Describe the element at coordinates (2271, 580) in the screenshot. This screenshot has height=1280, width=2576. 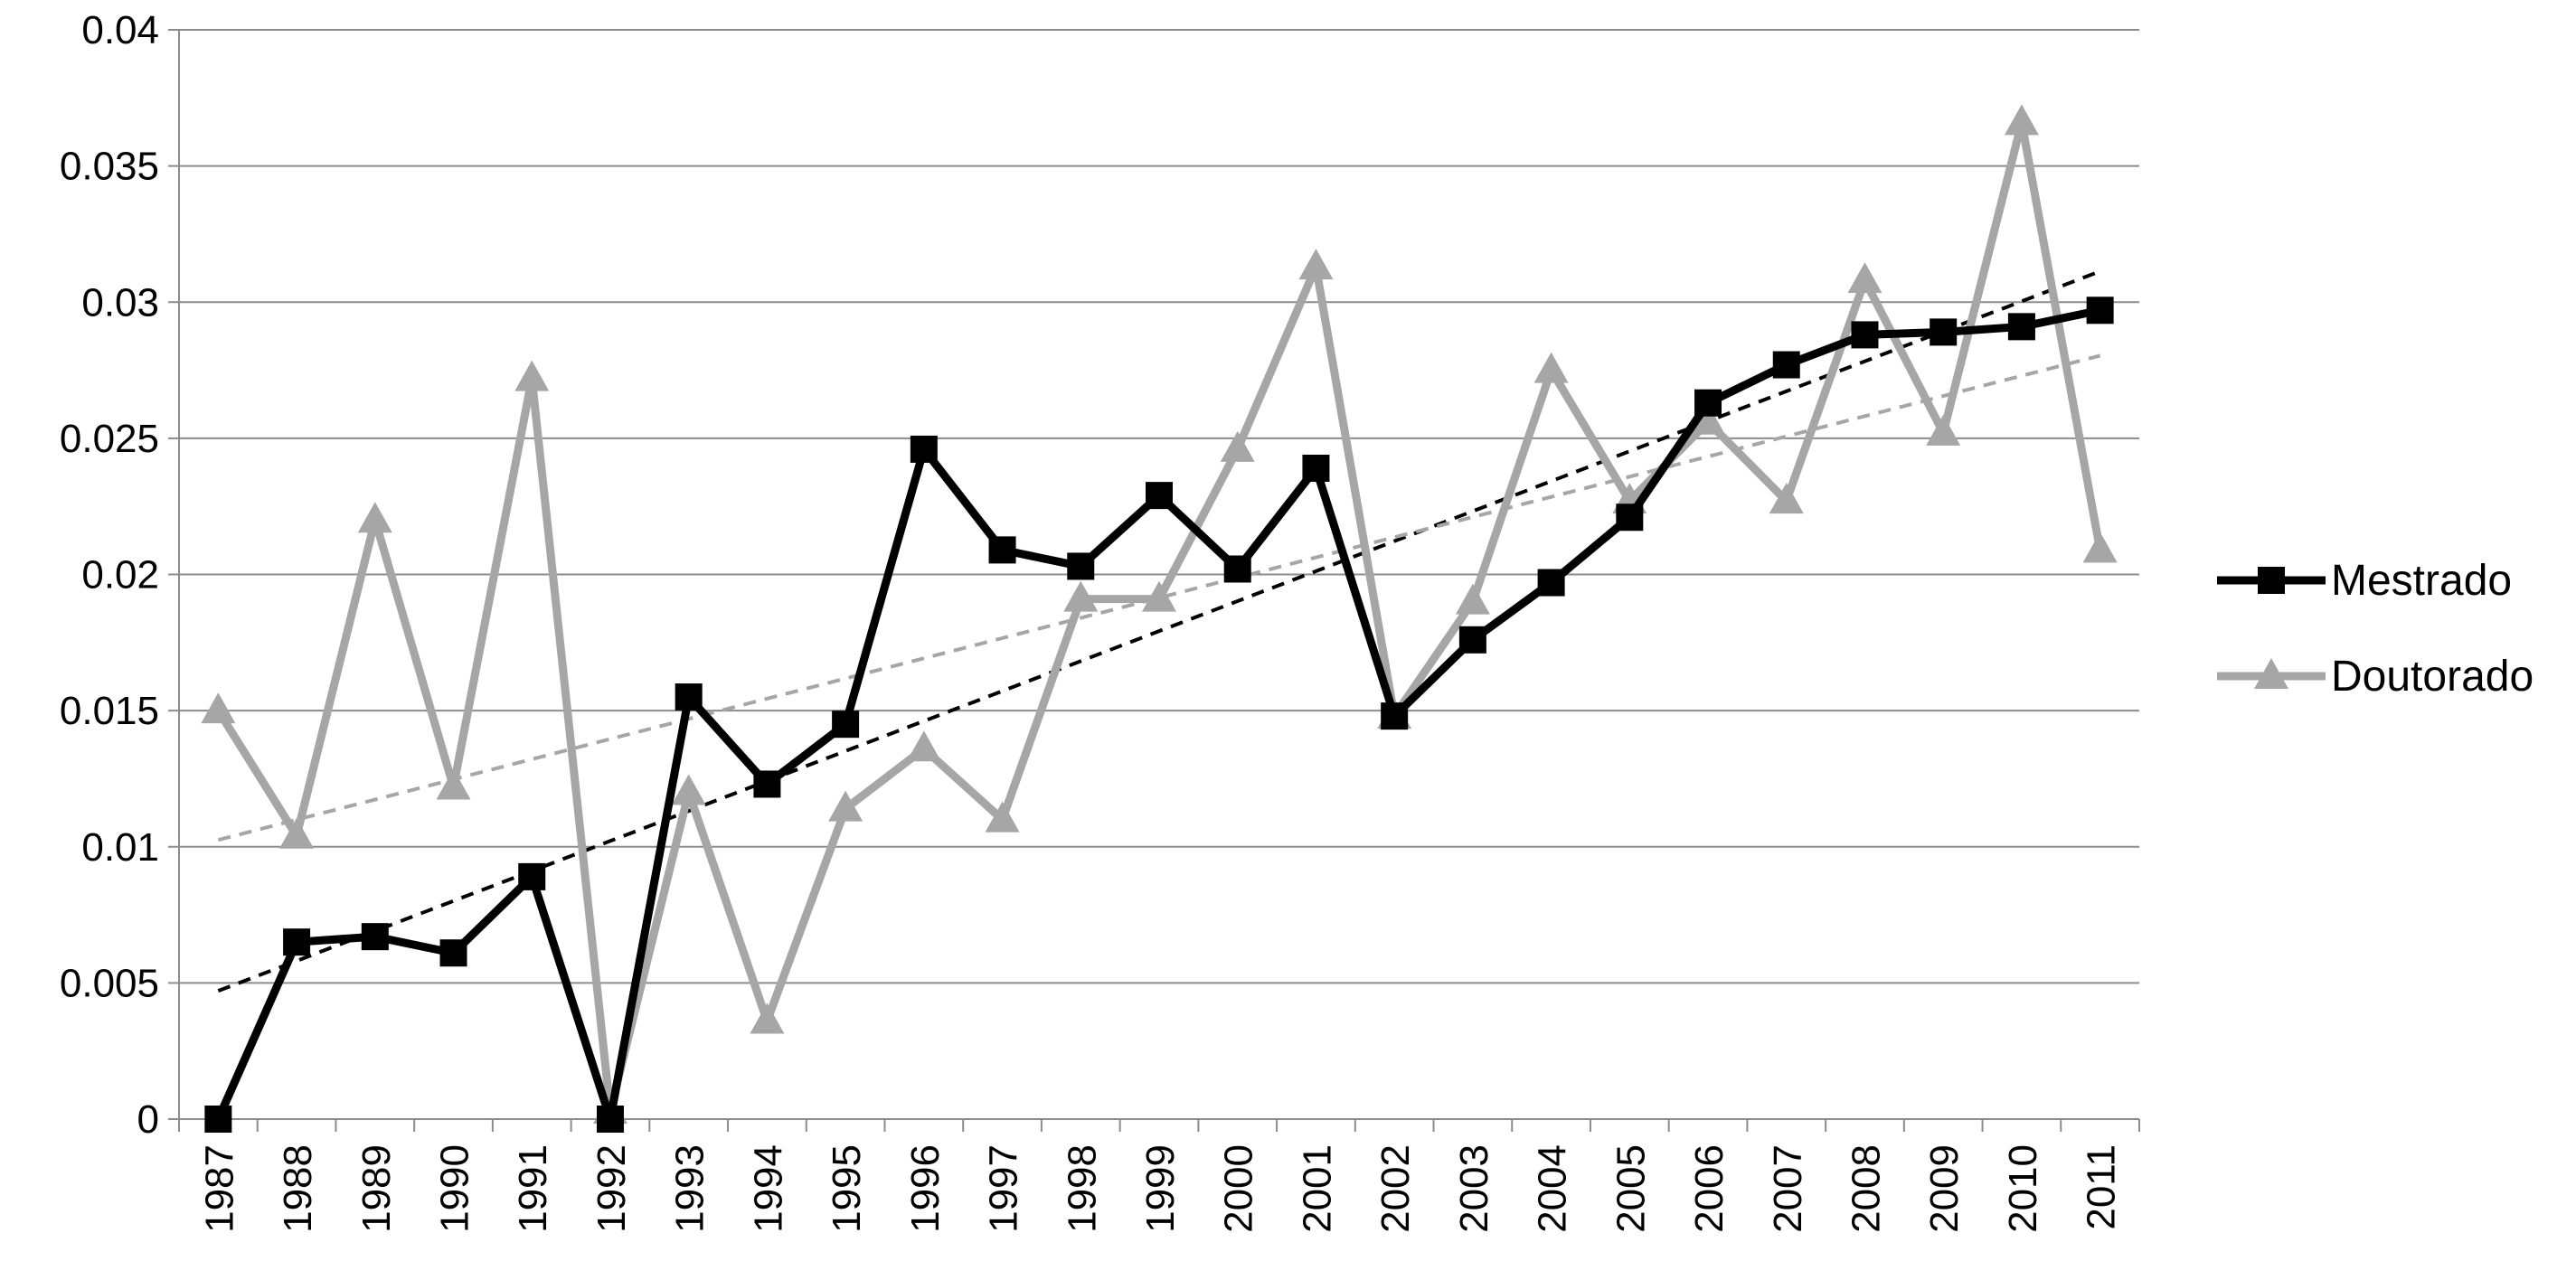
I see `legend-marker-mestrado` at that location.